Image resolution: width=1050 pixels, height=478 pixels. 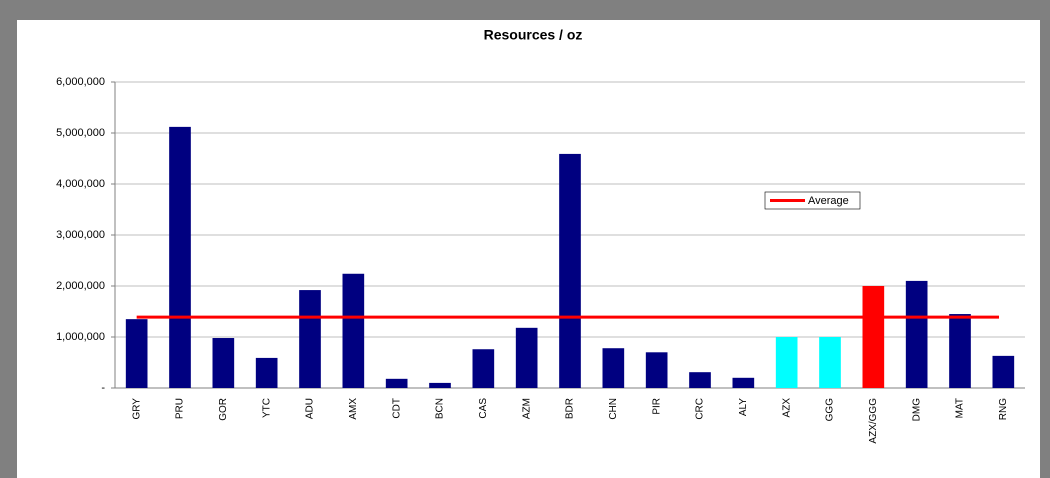 I want to click on y-tick-label: 3,000,000, so click(x=80, y=235).